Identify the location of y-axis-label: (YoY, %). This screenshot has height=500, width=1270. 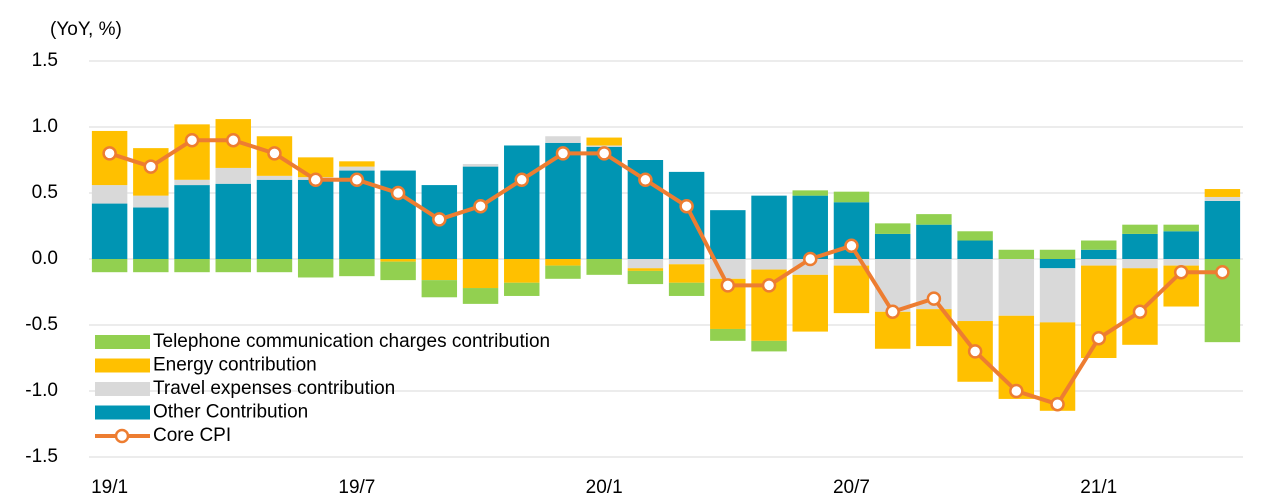
(86, 29).